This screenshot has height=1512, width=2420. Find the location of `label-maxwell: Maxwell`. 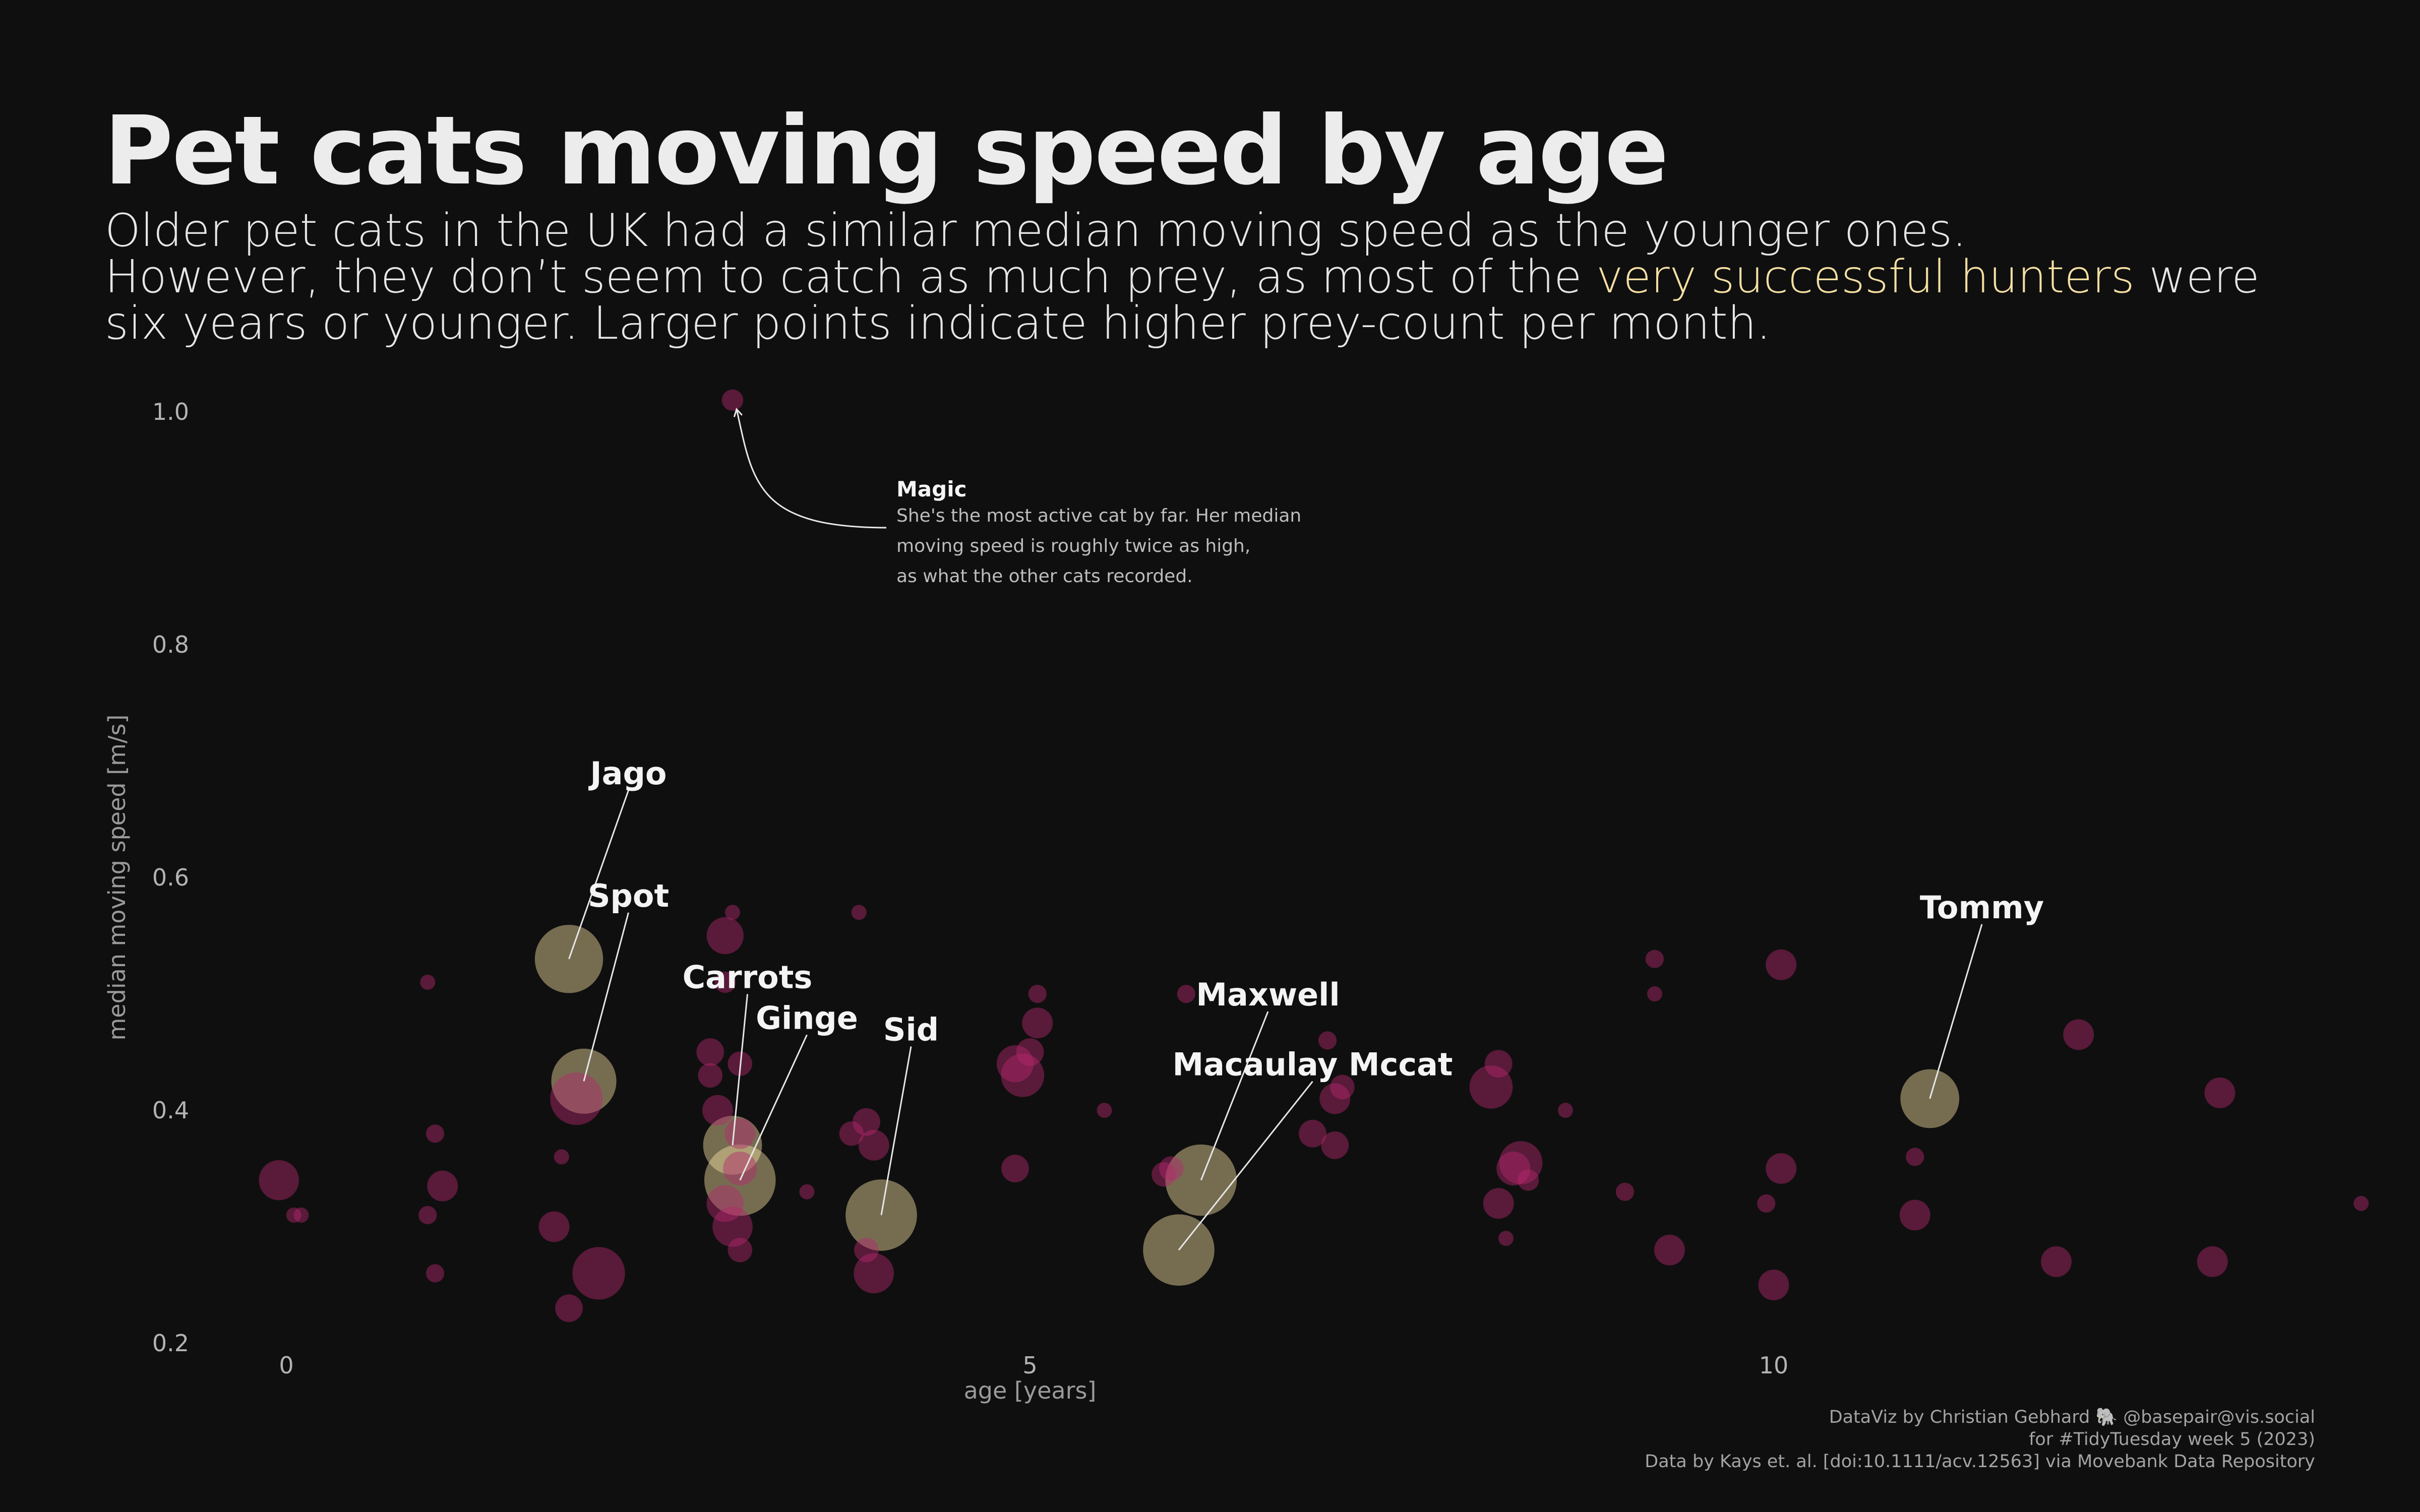

label-maxwell: Maxwell is located at coordinates (1268, 994).